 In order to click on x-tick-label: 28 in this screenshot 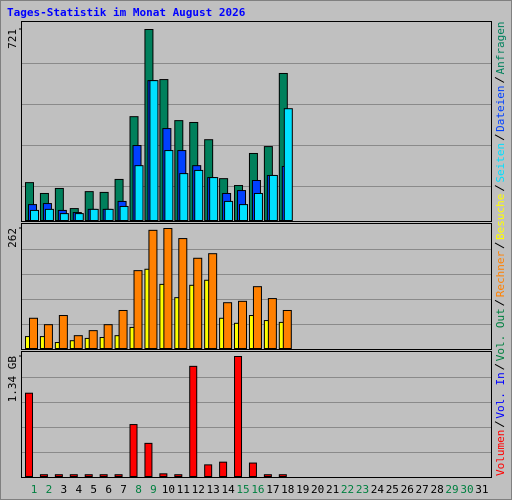, I will do `click(436, 489)`.